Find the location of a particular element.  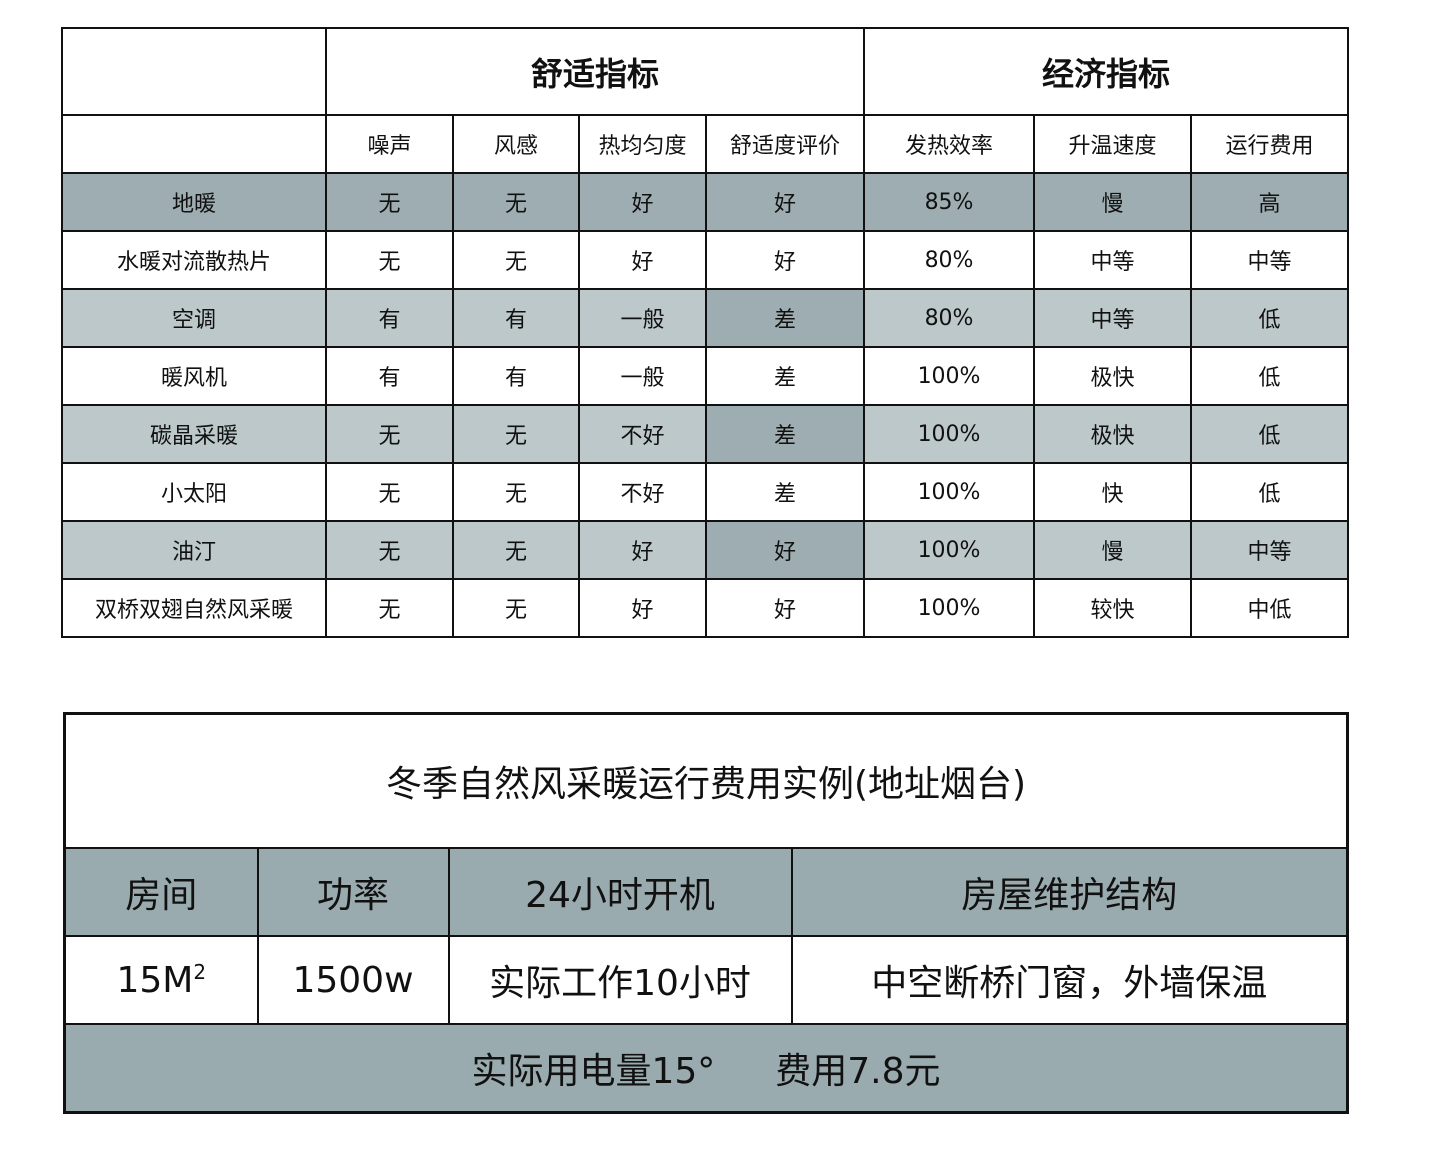

table-cell: 一般 is located at coordinates (642, 318).